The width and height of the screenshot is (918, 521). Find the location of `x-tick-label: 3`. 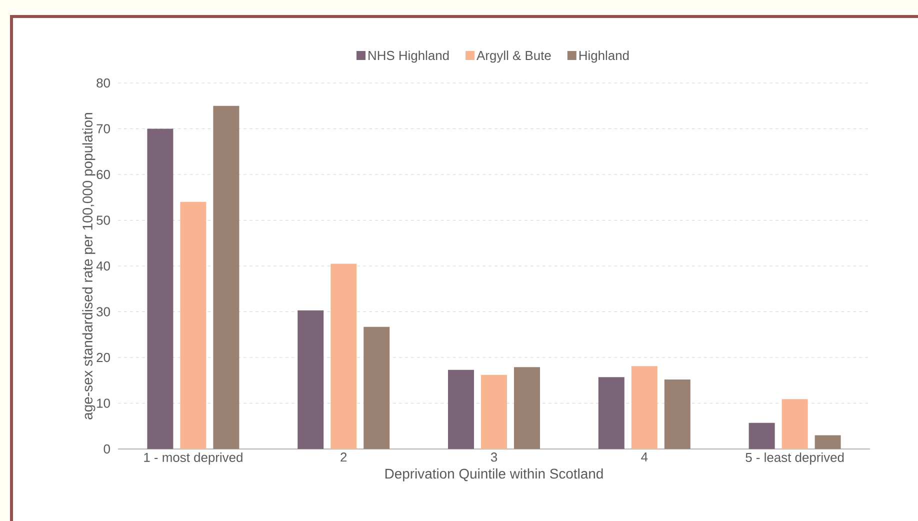

x-tick-label: 3 is located at coordinates (494, 457).